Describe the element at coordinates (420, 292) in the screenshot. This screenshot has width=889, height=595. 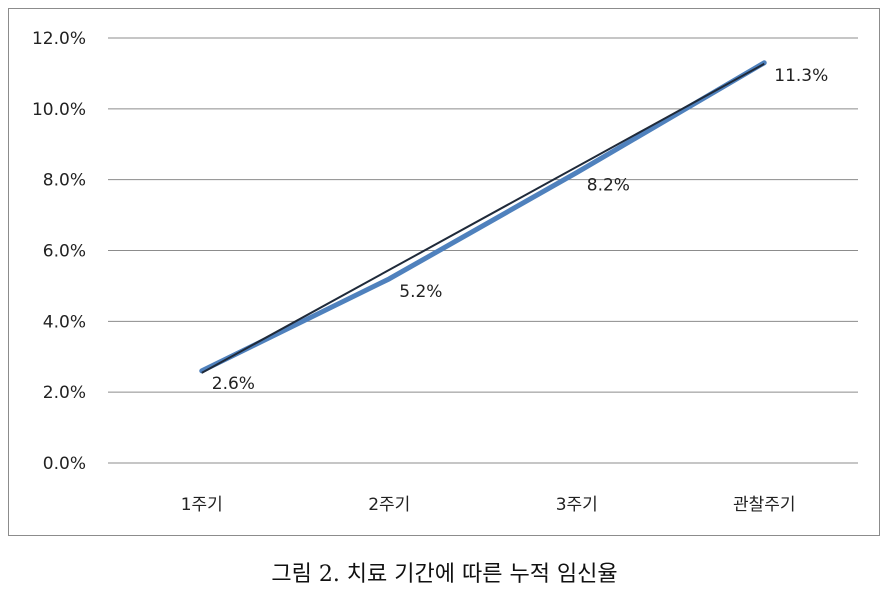
I see `data-label: 5.2%` at that location.